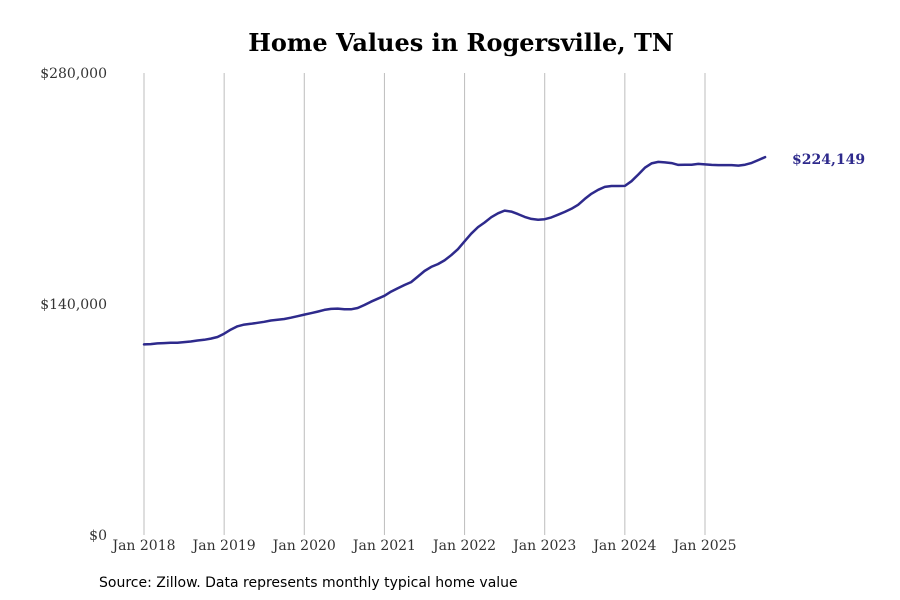 Image resolution: width=900 pixels, height=600 pixels. I want to click on end-value-label: $224,149, so click(828, 160).